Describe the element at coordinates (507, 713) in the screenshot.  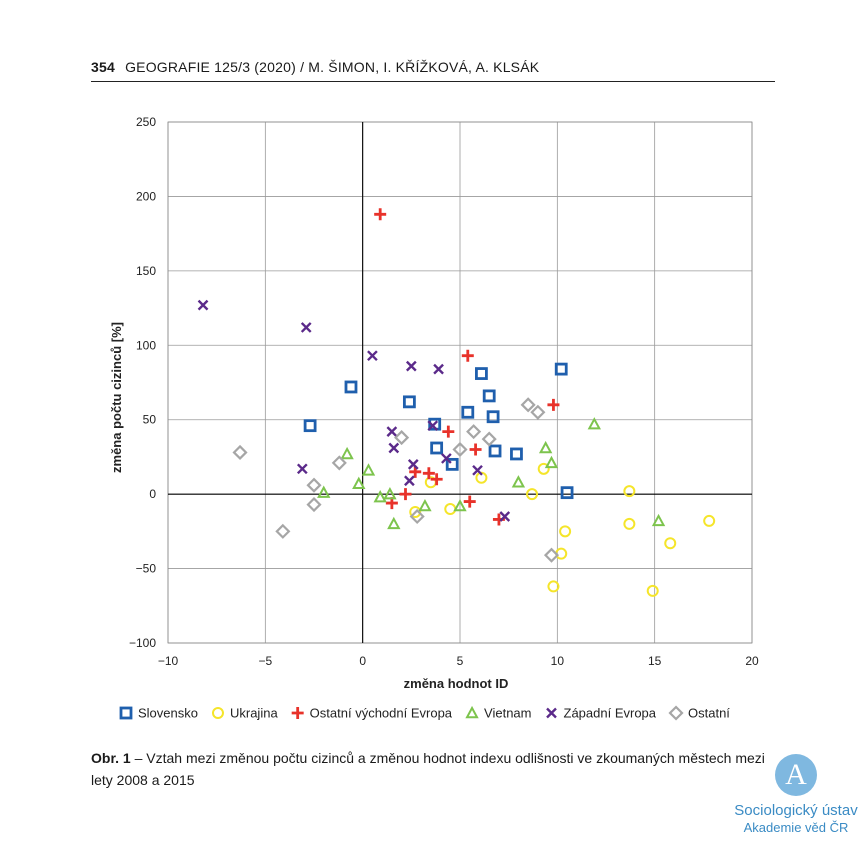
I see `legend-label: Vietnam` at that location.